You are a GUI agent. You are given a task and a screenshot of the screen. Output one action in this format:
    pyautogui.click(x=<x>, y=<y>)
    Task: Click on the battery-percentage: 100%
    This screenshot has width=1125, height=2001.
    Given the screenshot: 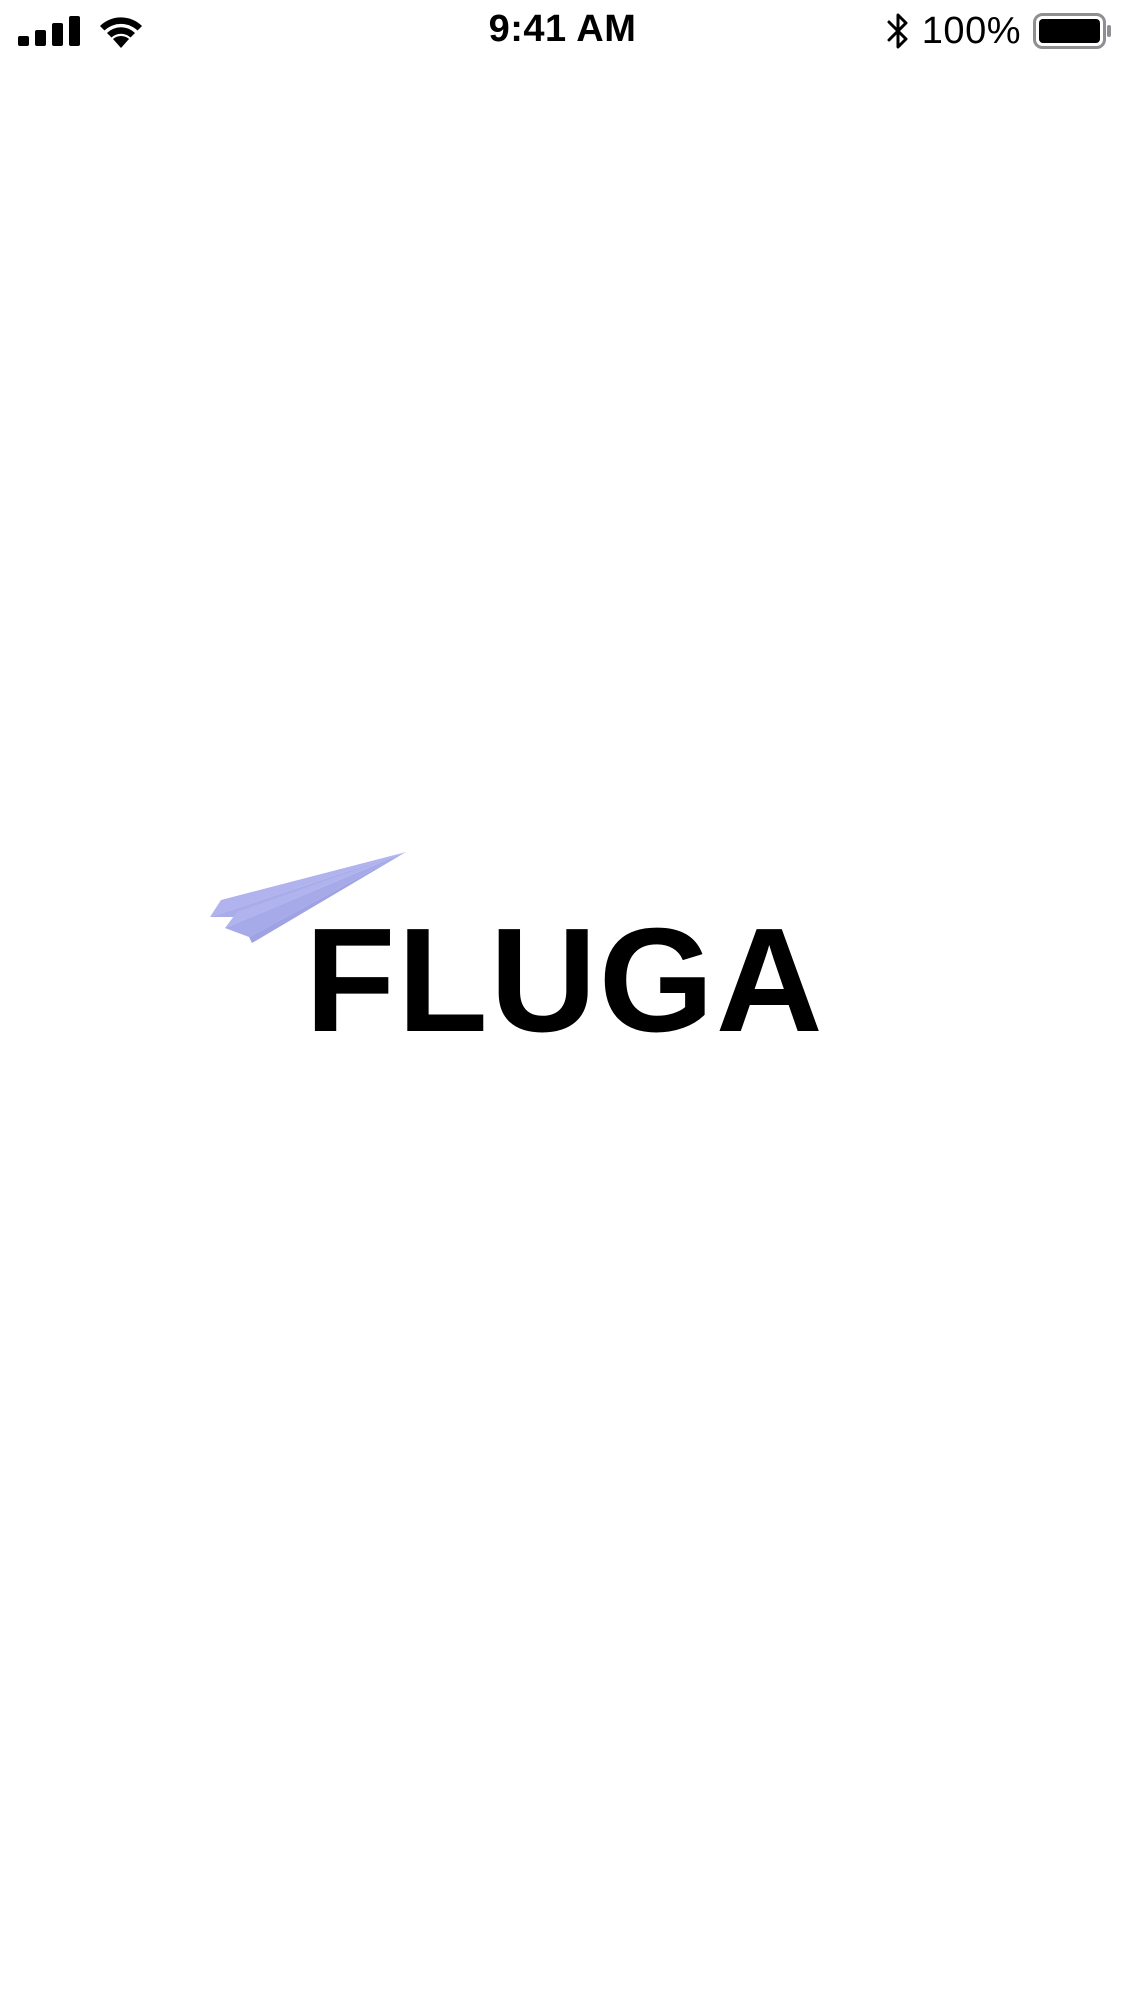 What is the action you would take?
    pyautogui.click(x=971, y=30)
    